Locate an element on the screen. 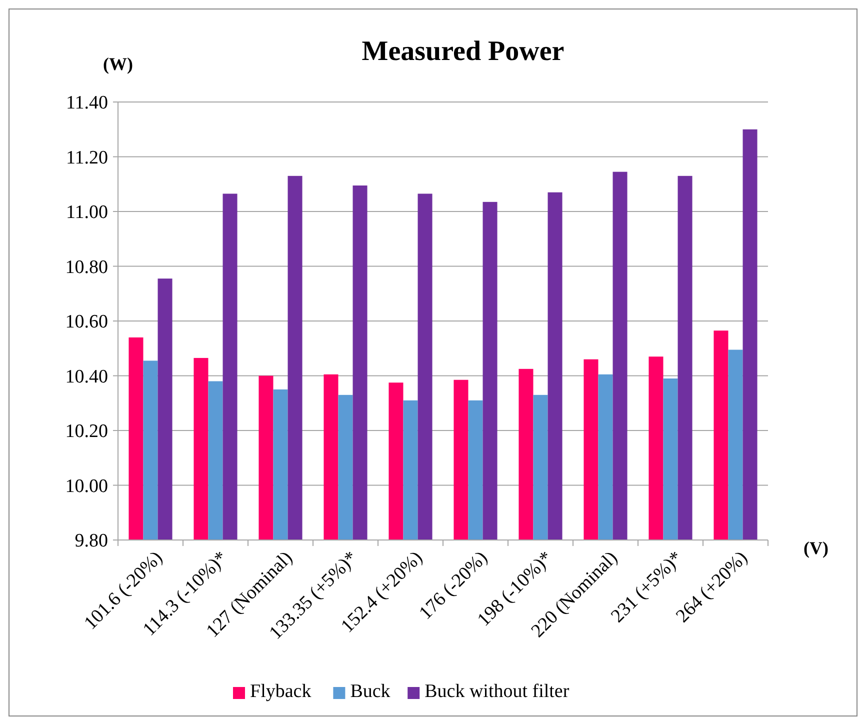 This screenshot has height=725, width=866. y-tick-label: 11.40 is located at coordinates (87, 103).